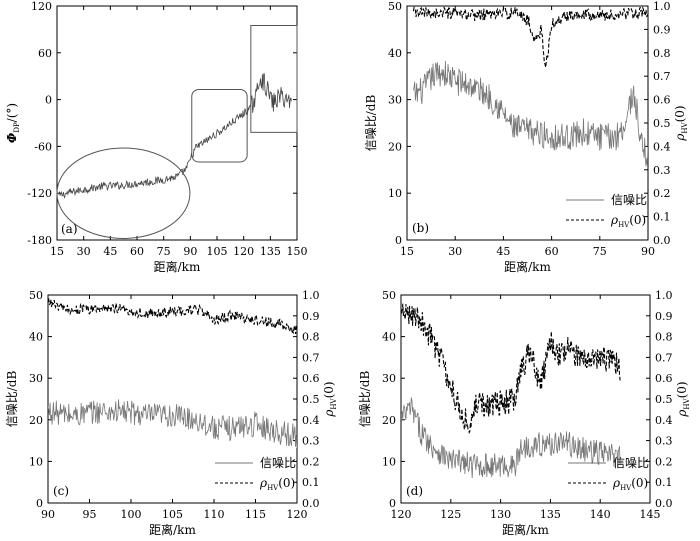 The width and height of the screenshot is (700, 541). I want to click on x-tick-label: 125, so click(450, 514).